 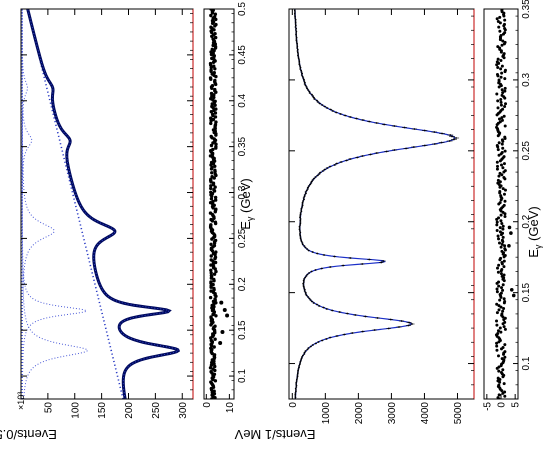 What do you see at coordinates (220, 343) in the screenshot?
I see `top-residual-outlier` at bounding box center [220, 343].